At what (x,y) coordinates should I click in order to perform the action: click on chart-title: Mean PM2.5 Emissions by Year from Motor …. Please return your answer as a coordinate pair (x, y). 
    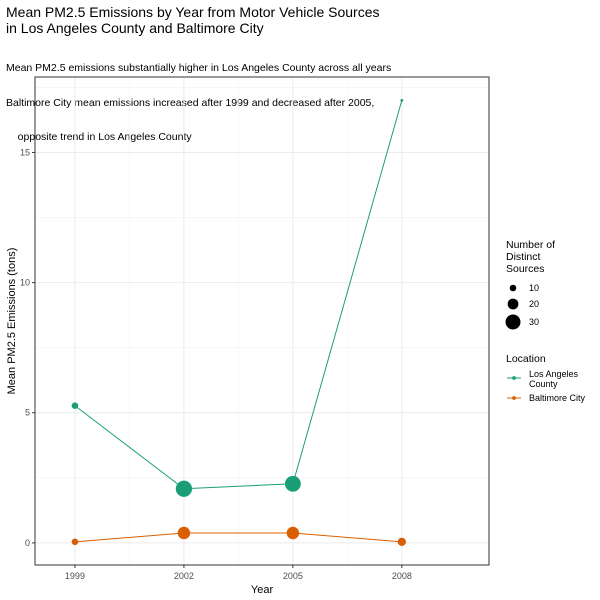
    Looking at the image, I should click on (236, 20).